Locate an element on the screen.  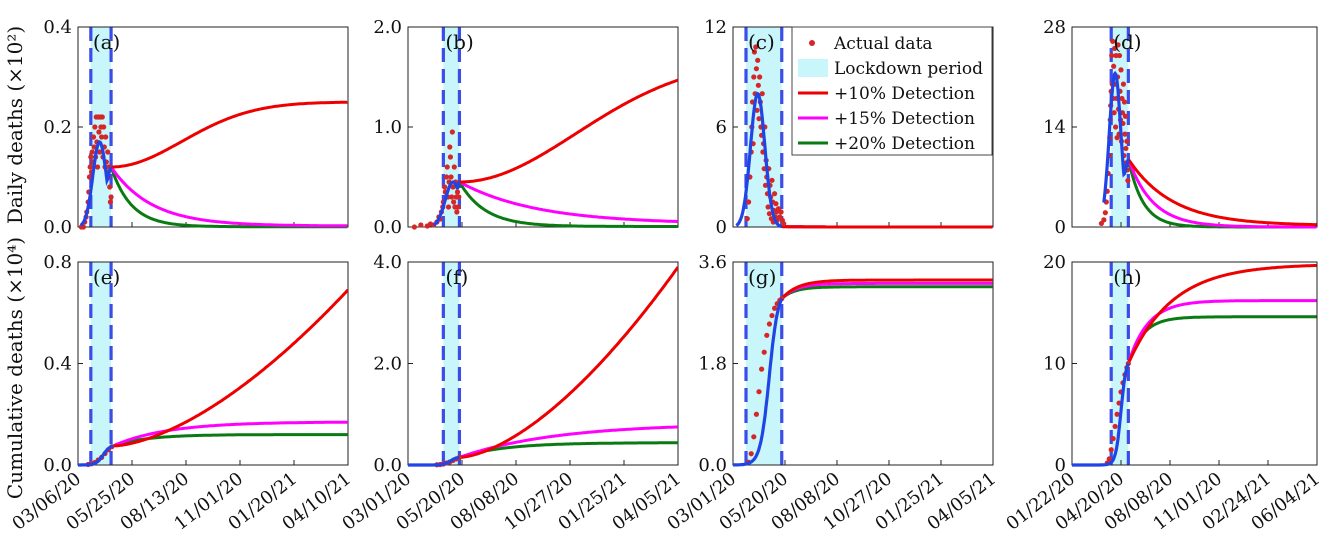
y-tick-label-b-0: 0.0 is located at coordinates (387, 227).